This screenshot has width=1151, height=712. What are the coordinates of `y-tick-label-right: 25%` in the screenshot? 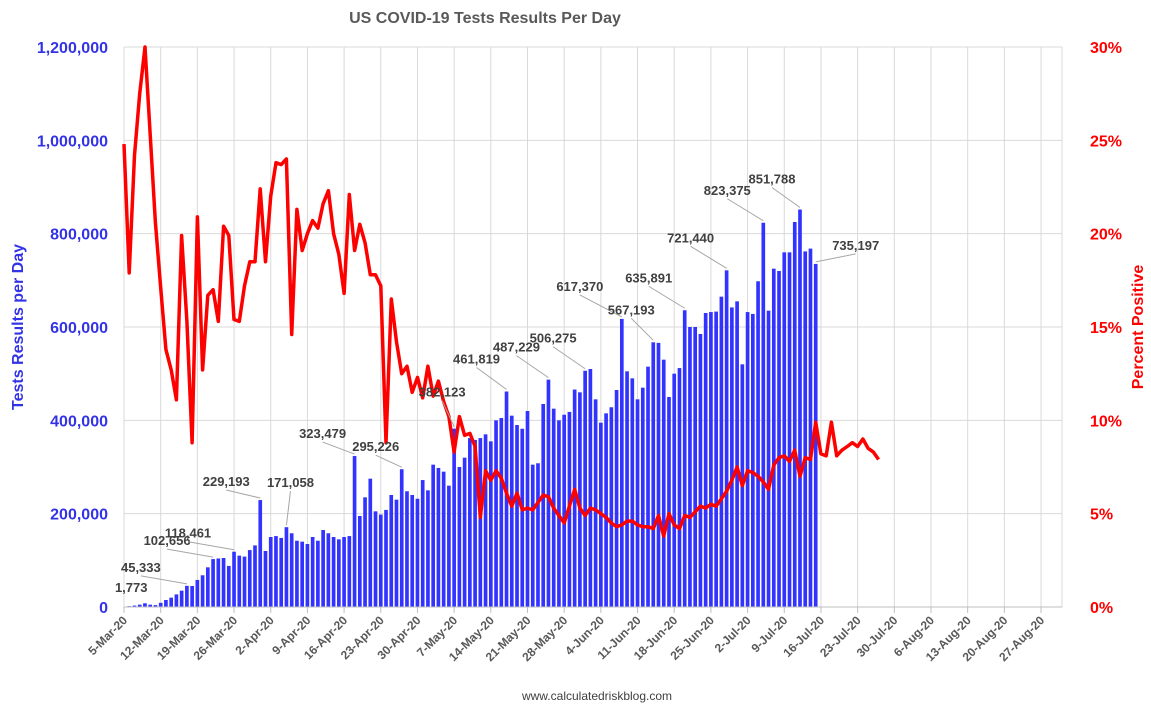 It's located at (1106, 141).